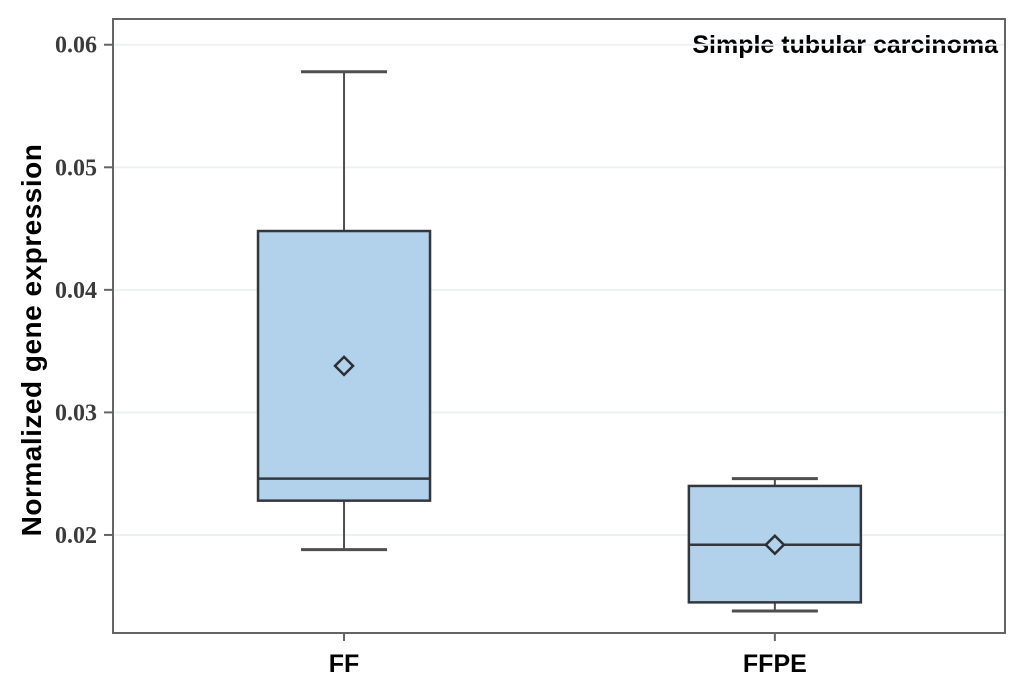 The width and height of the screenshot is (1024, 689). I want to click on y-tick-label: 0.06, so click(76, 46).